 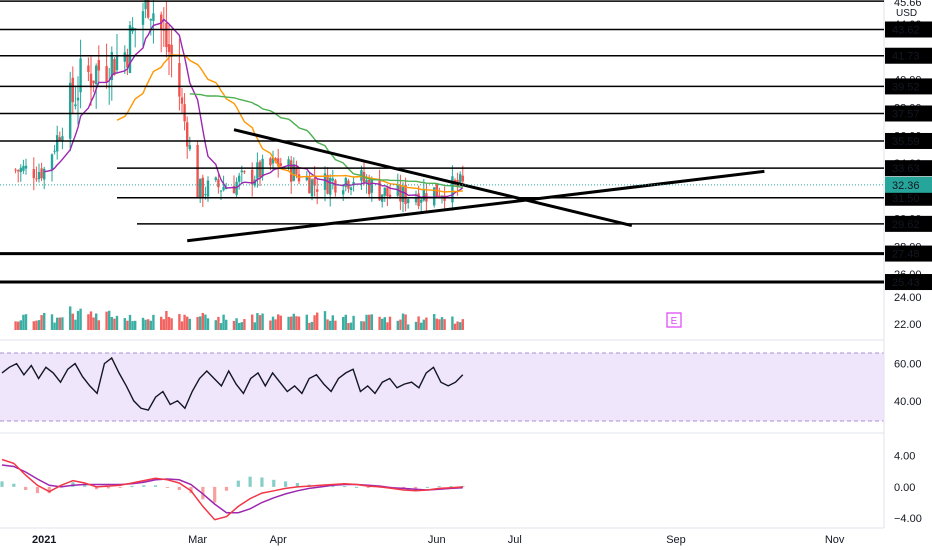 I want to click on earnings-marker-label: E, so click(x=674, y=321).